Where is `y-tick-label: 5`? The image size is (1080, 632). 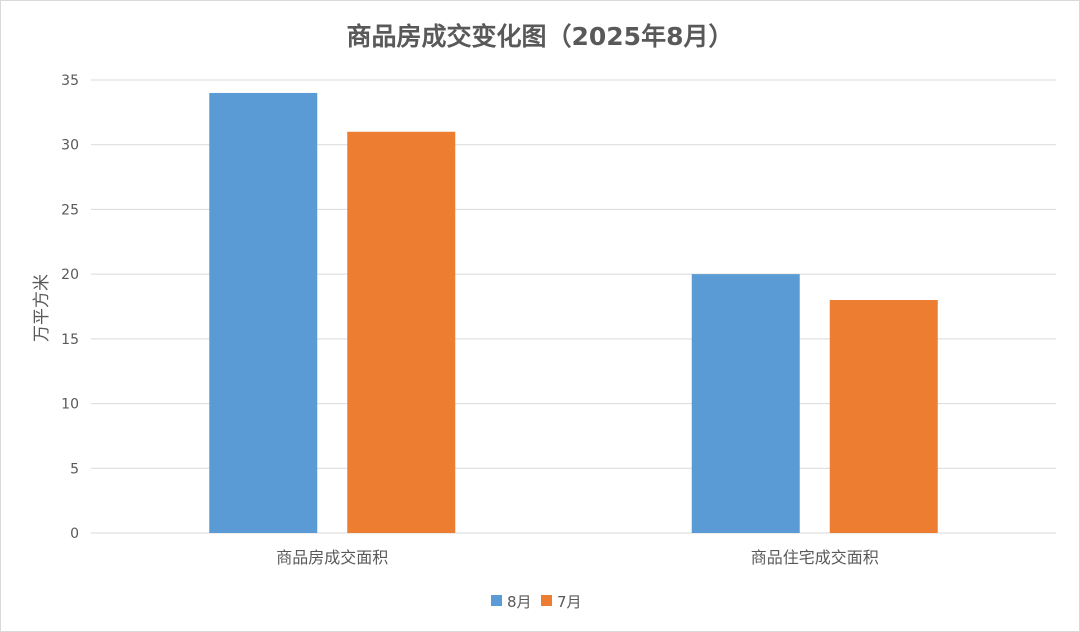
y-tick-label: 5 is located at coordinates (74, 469).